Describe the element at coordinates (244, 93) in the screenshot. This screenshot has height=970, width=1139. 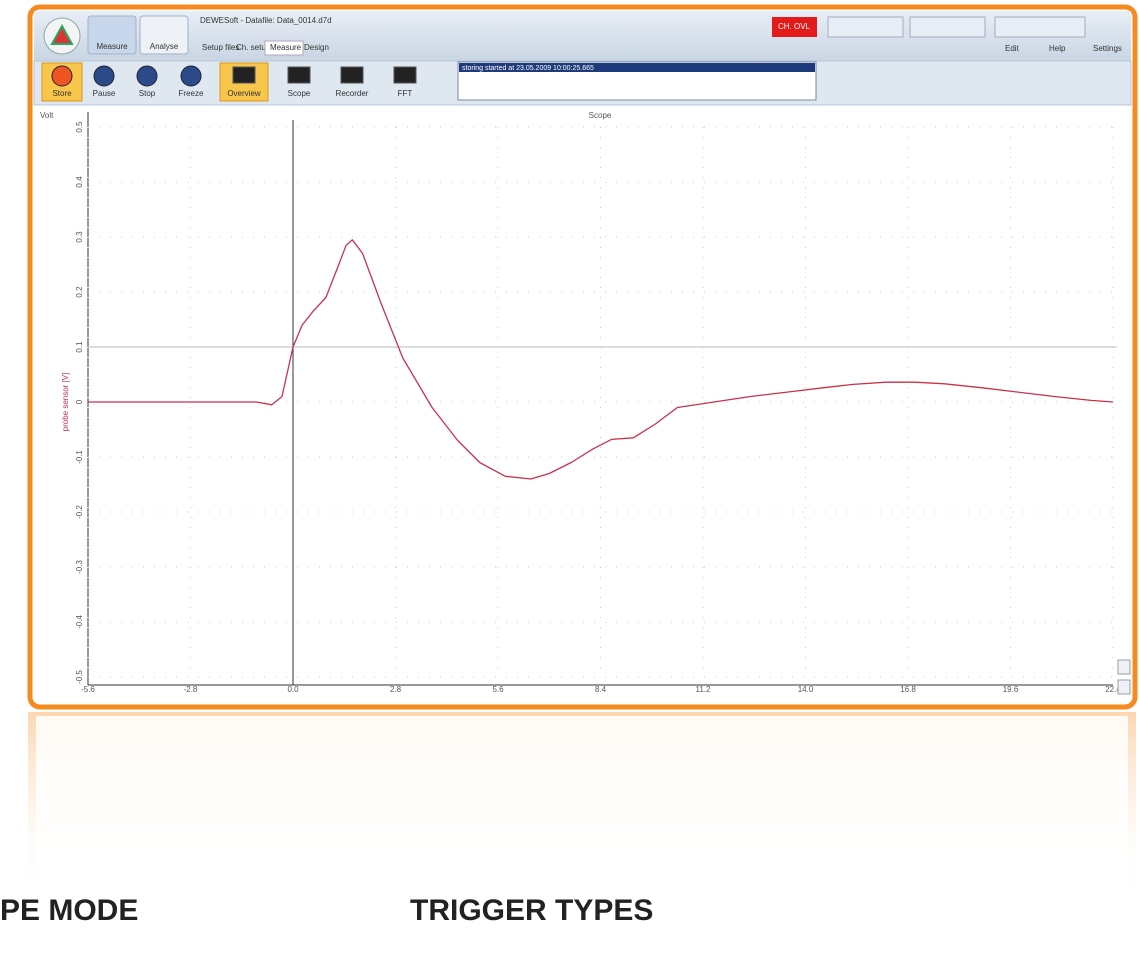
I see `toolbar-label: Overview` at that location.